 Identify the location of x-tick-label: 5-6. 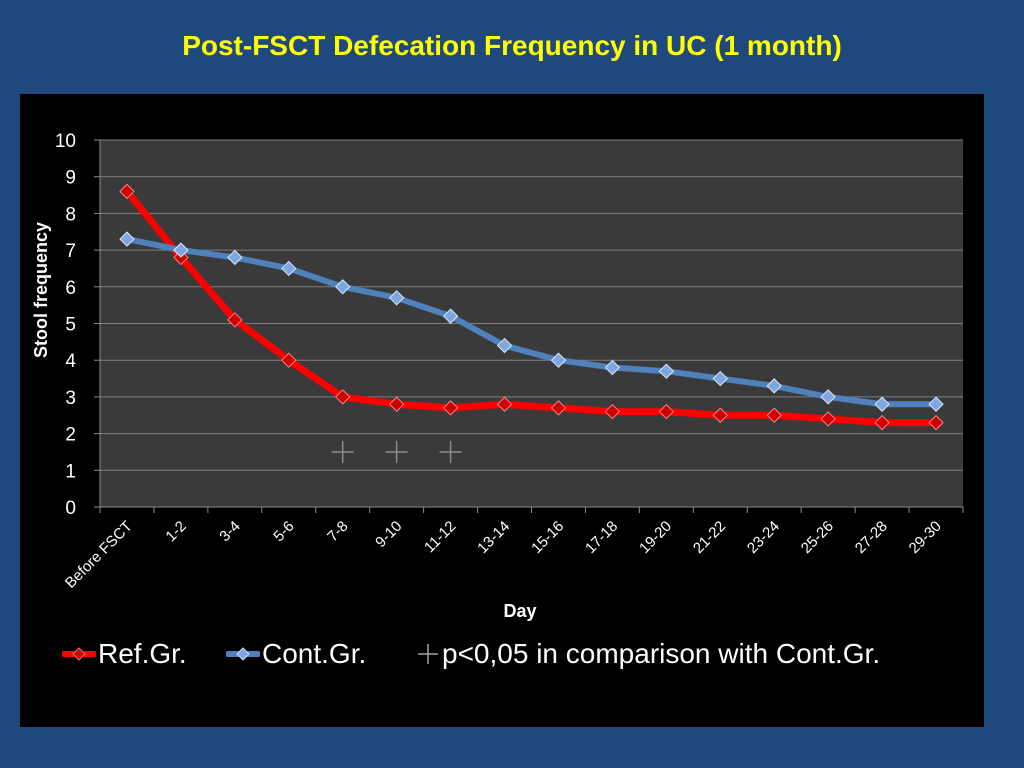
(283, 531).